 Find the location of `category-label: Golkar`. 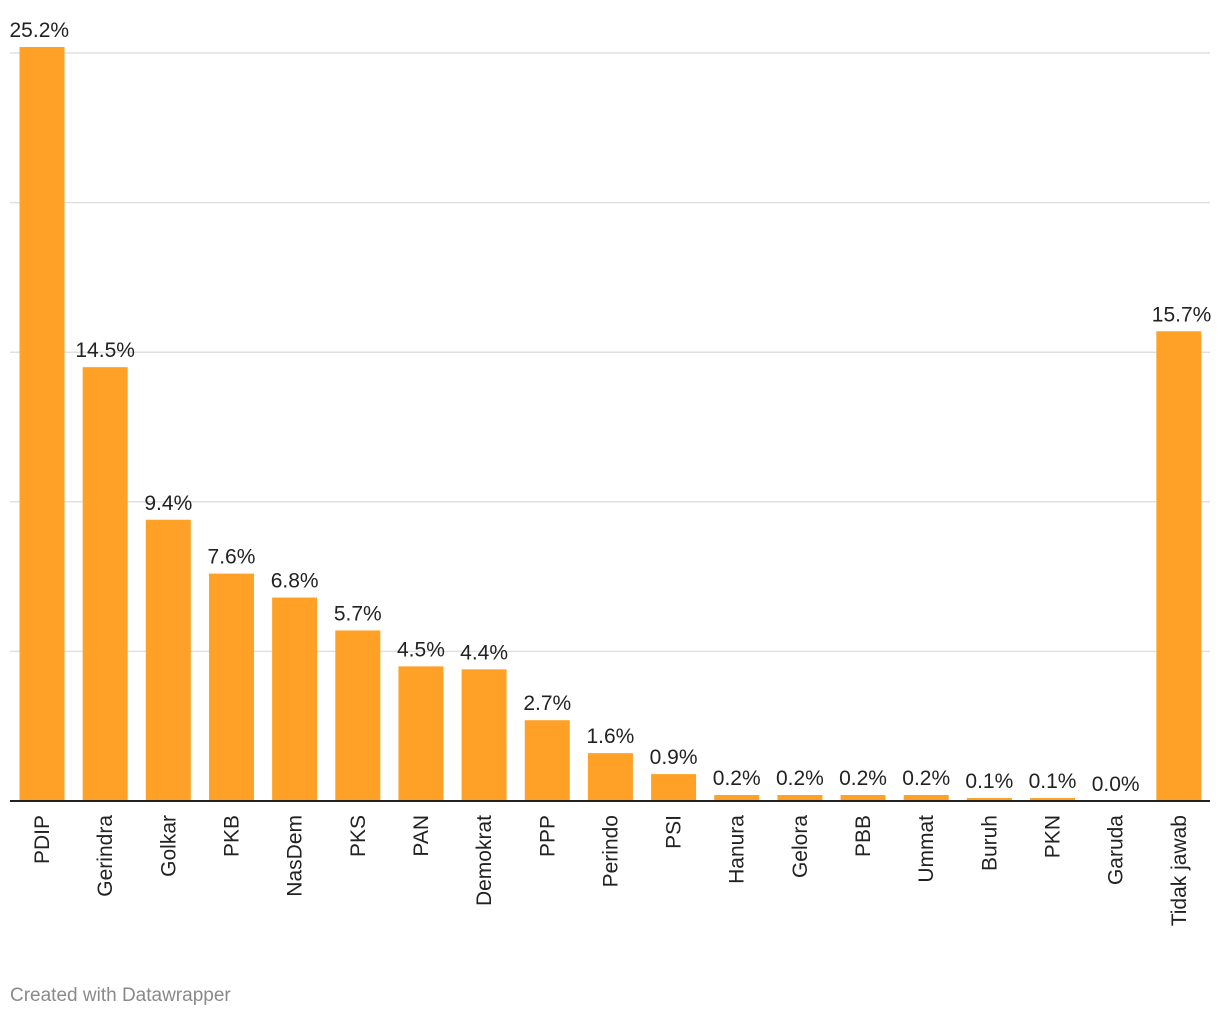

category-label: Golkar is located at coordinates (168, 846).